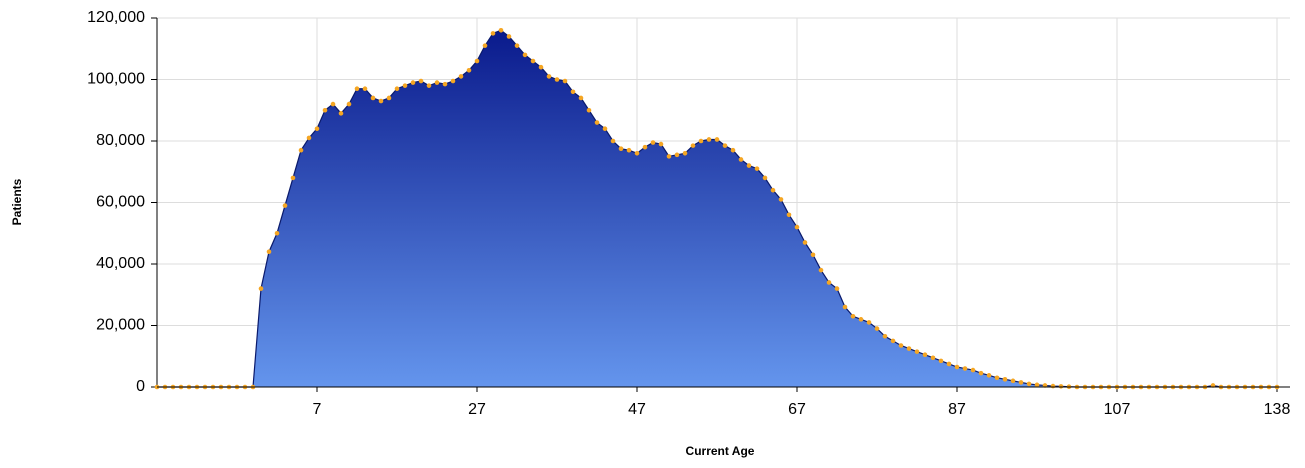 This screenshot has width=1305, height=468. Describe the element at coordinates (1277, 409) in the screenshot. I see `x-tick-label: 138` at that location.